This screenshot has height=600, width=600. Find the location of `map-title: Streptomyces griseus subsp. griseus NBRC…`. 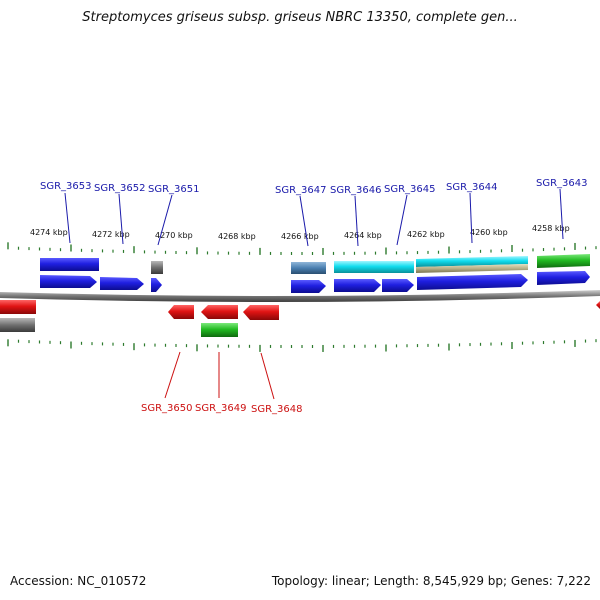

map-title: Streptomyces griseus subsp. griseus NBRC… is located at coordinates (300, 17).